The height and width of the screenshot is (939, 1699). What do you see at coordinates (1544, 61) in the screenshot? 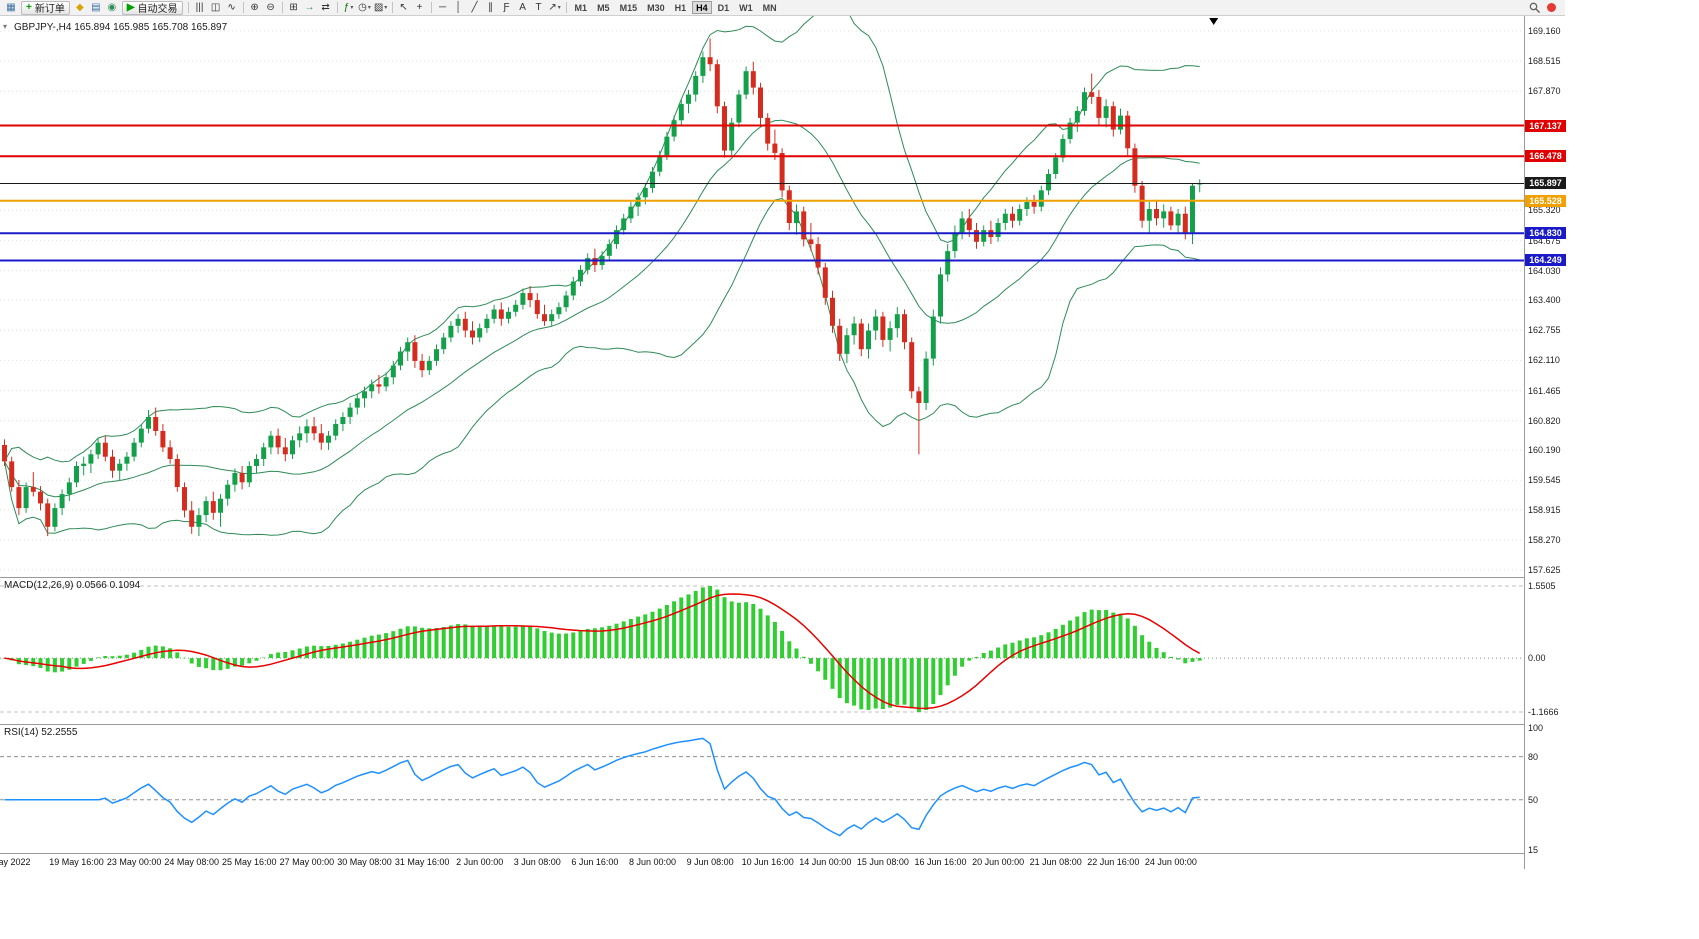
I see `y-axis-tick-label: 168.515` at bounding box center [1544, 61].